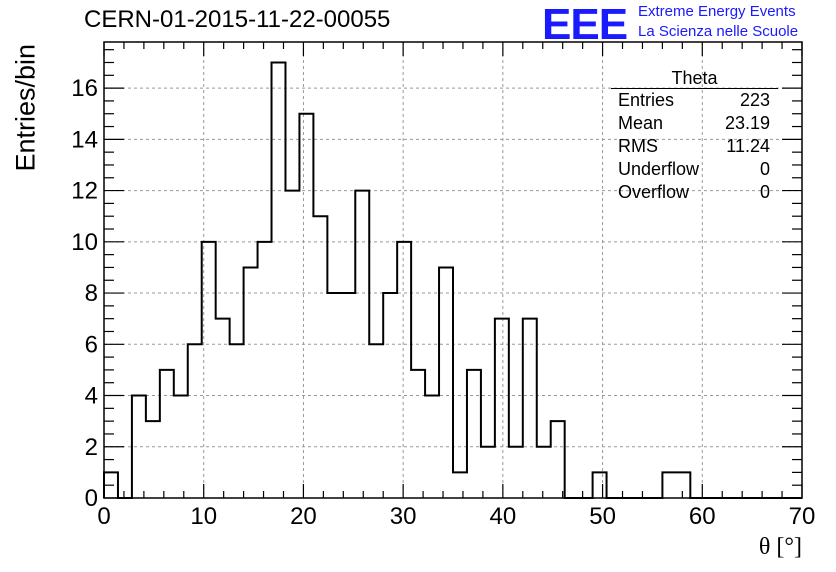 The width and height of the screenshot is (836, 572). Describe the element at coordinates (694, 100) in the screenshot. I see `stats-row-entries: Entries 223` at that location.